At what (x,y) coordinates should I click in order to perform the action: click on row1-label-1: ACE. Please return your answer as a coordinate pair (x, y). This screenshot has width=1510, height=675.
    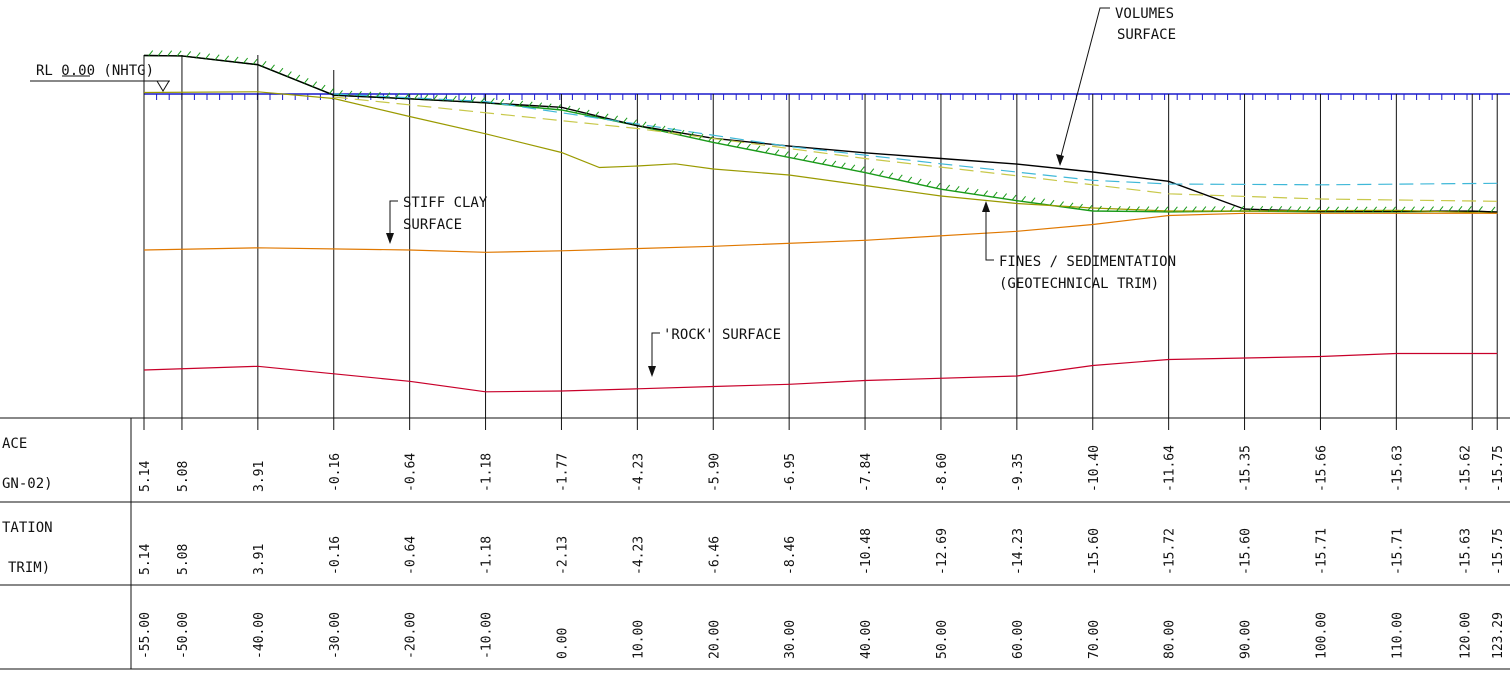
    Looking at the image, I should click on (14, 444).